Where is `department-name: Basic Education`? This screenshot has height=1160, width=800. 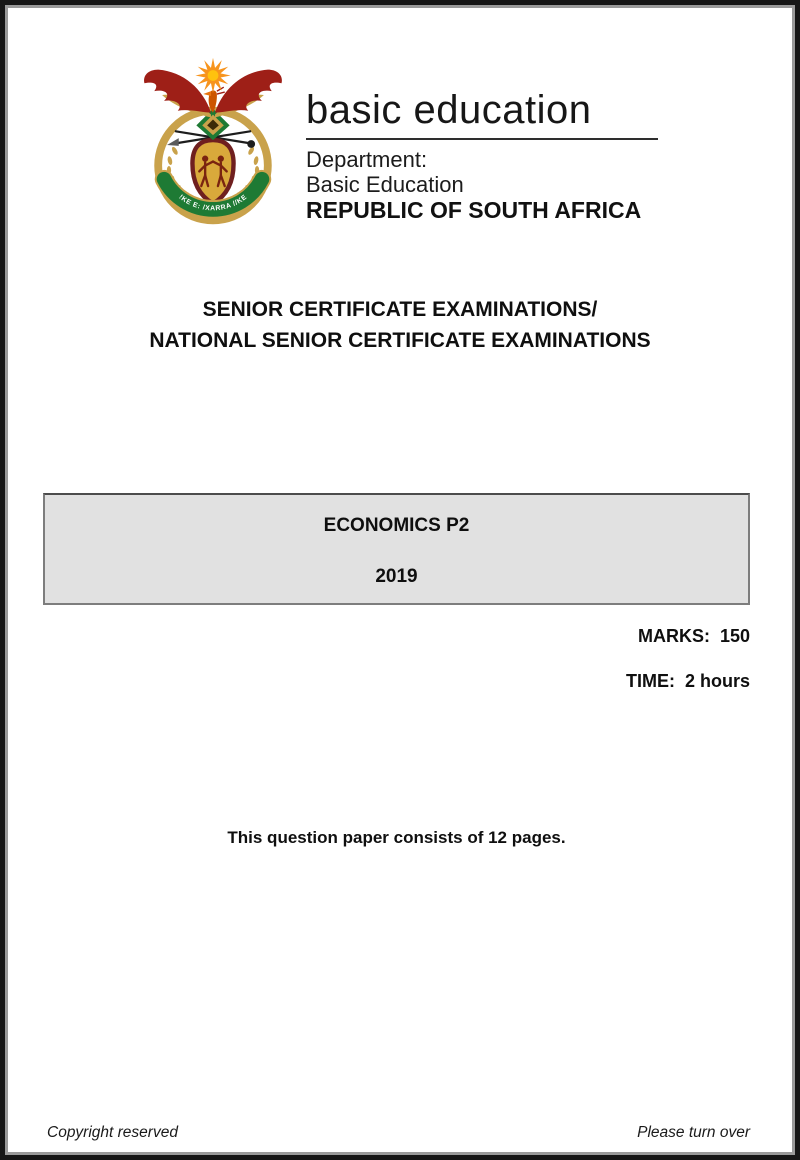
department-name: Basic Education is located at coordinates (385, 184).